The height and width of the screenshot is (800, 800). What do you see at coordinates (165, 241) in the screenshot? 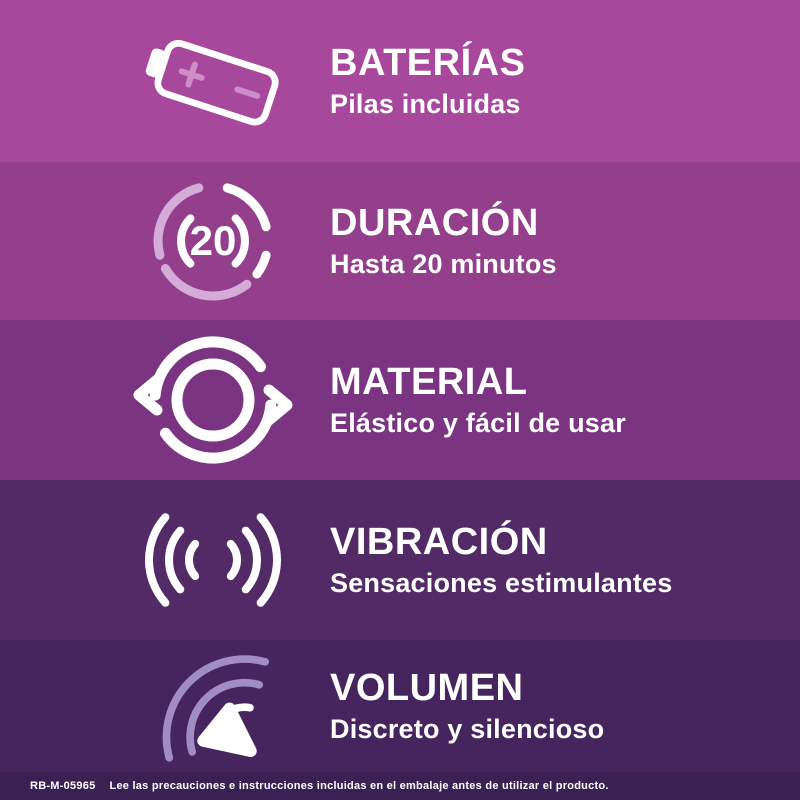
I see `timer-20-icon: 20` at bounding box center [165, 241].